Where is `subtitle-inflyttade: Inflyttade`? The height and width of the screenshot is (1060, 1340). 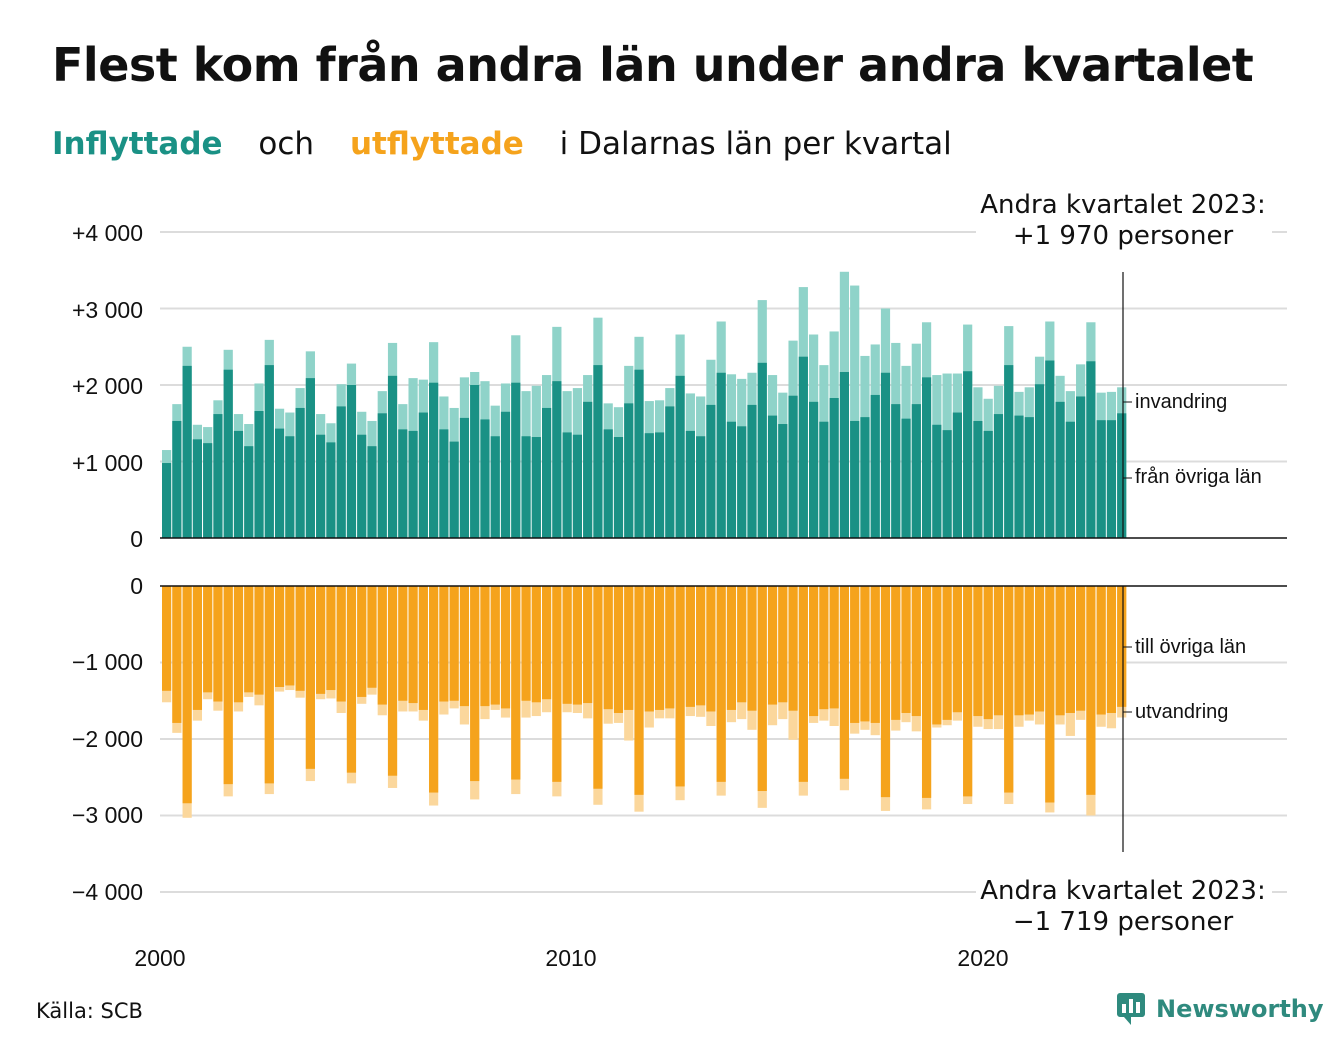
subtitle-inflyttade: Inflyttade is located at coordinates (137, 144).